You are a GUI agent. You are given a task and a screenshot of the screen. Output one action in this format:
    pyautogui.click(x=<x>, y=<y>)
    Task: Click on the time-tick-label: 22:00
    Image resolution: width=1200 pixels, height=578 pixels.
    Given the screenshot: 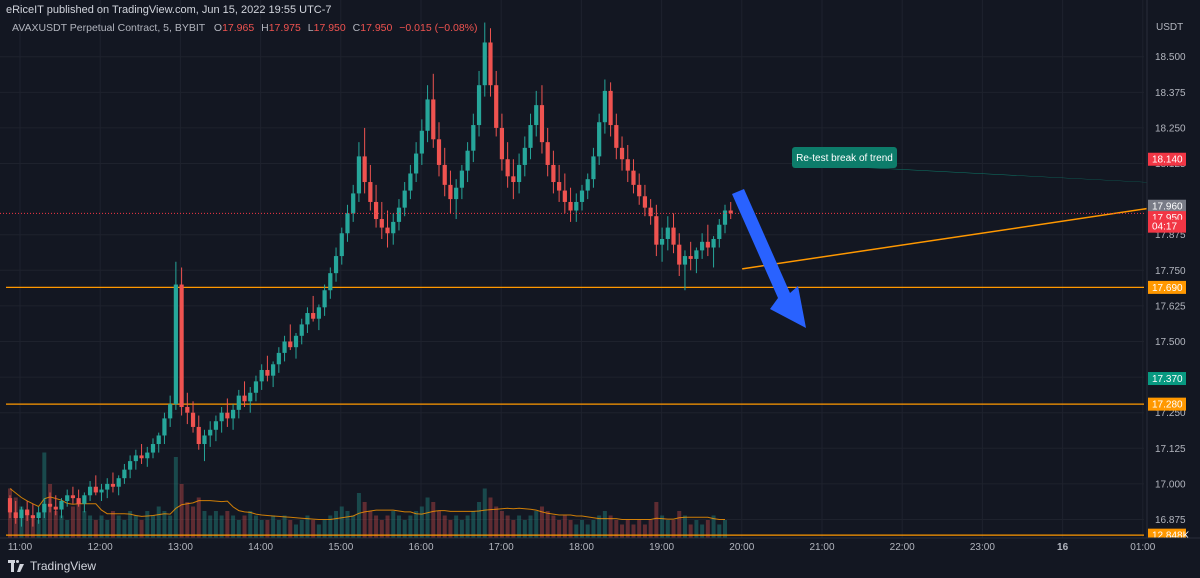 What is the action you would take?
    pyautogui.click(x=902, y=547)
    